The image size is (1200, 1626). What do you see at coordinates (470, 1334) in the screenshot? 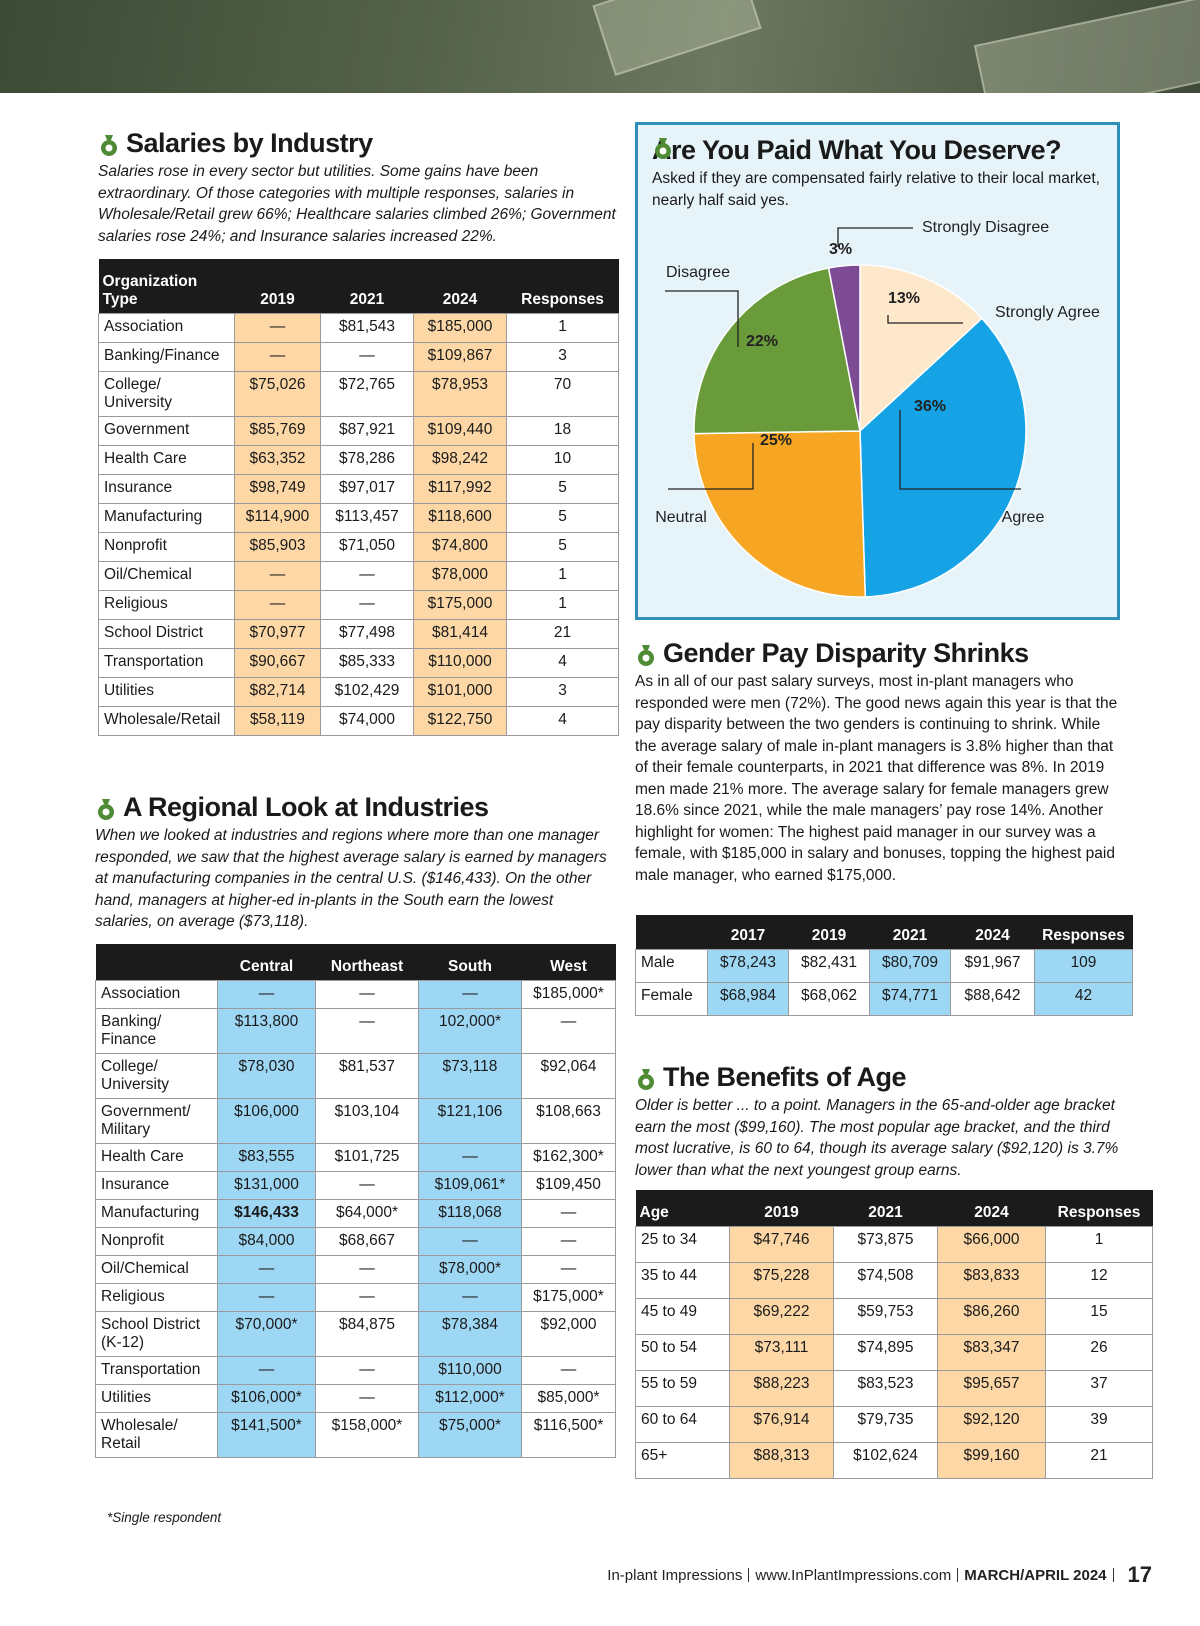
I see `table-cell: $78,384` at bounding box center [470, 1334].